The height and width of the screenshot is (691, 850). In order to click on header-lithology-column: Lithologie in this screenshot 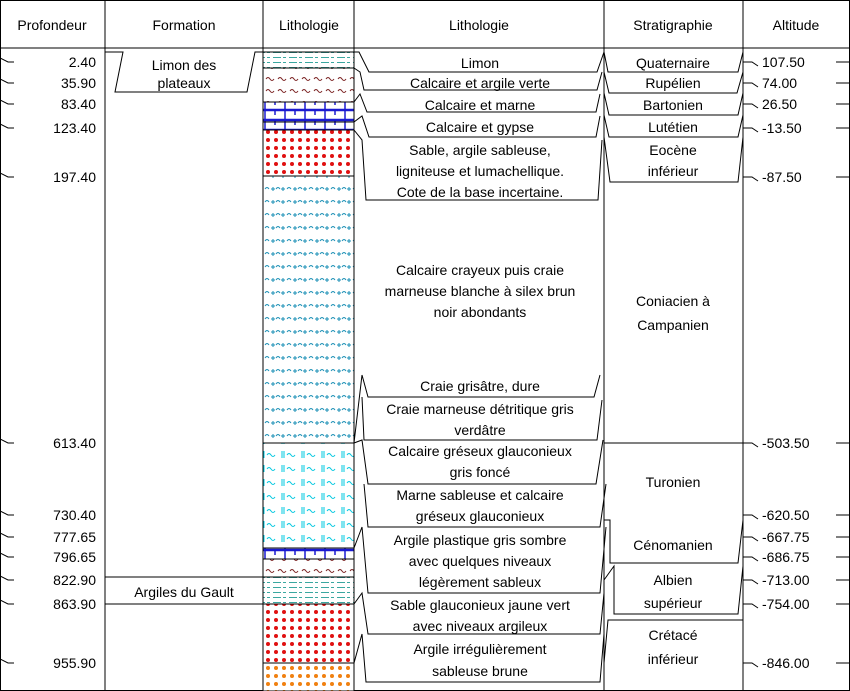, I will do `click(309, 25)`.